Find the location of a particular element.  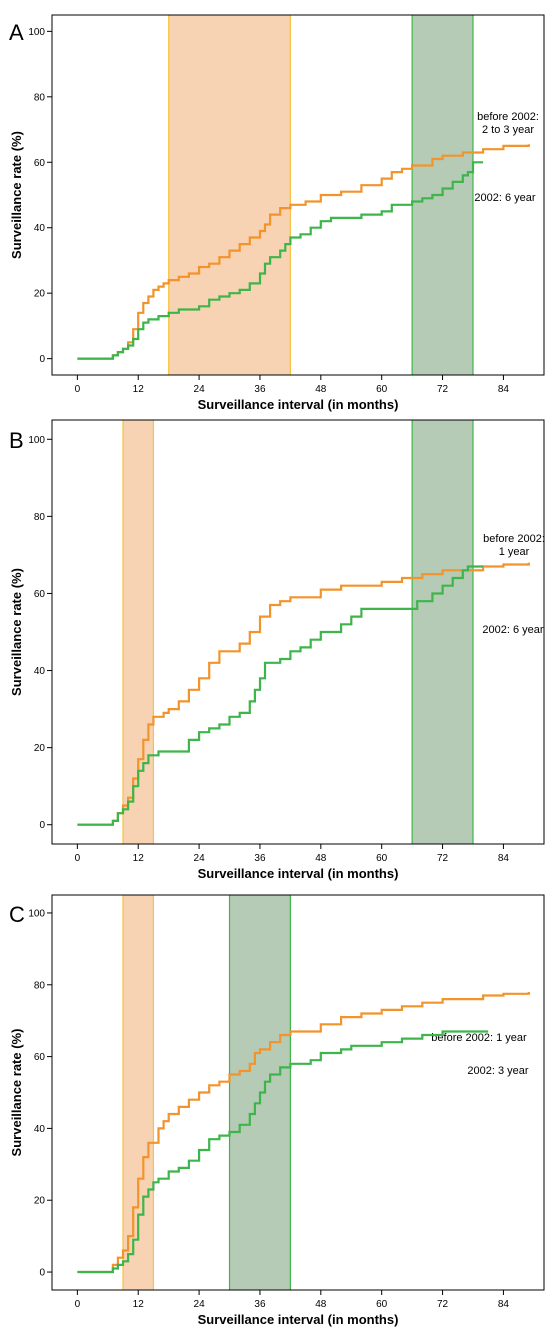

panel-letter: A is located at coordinates (16, 32).